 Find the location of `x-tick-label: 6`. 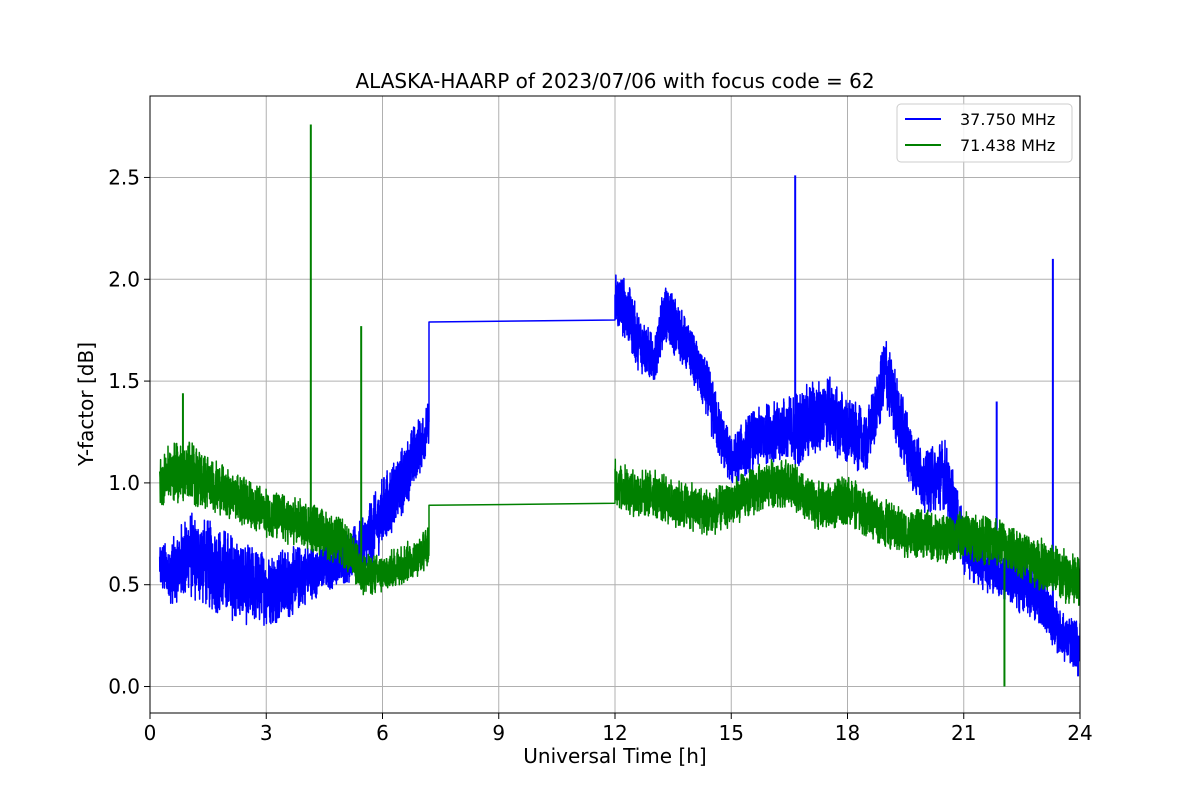

x-tick-label: 6 is located at coordinates (382, 733).